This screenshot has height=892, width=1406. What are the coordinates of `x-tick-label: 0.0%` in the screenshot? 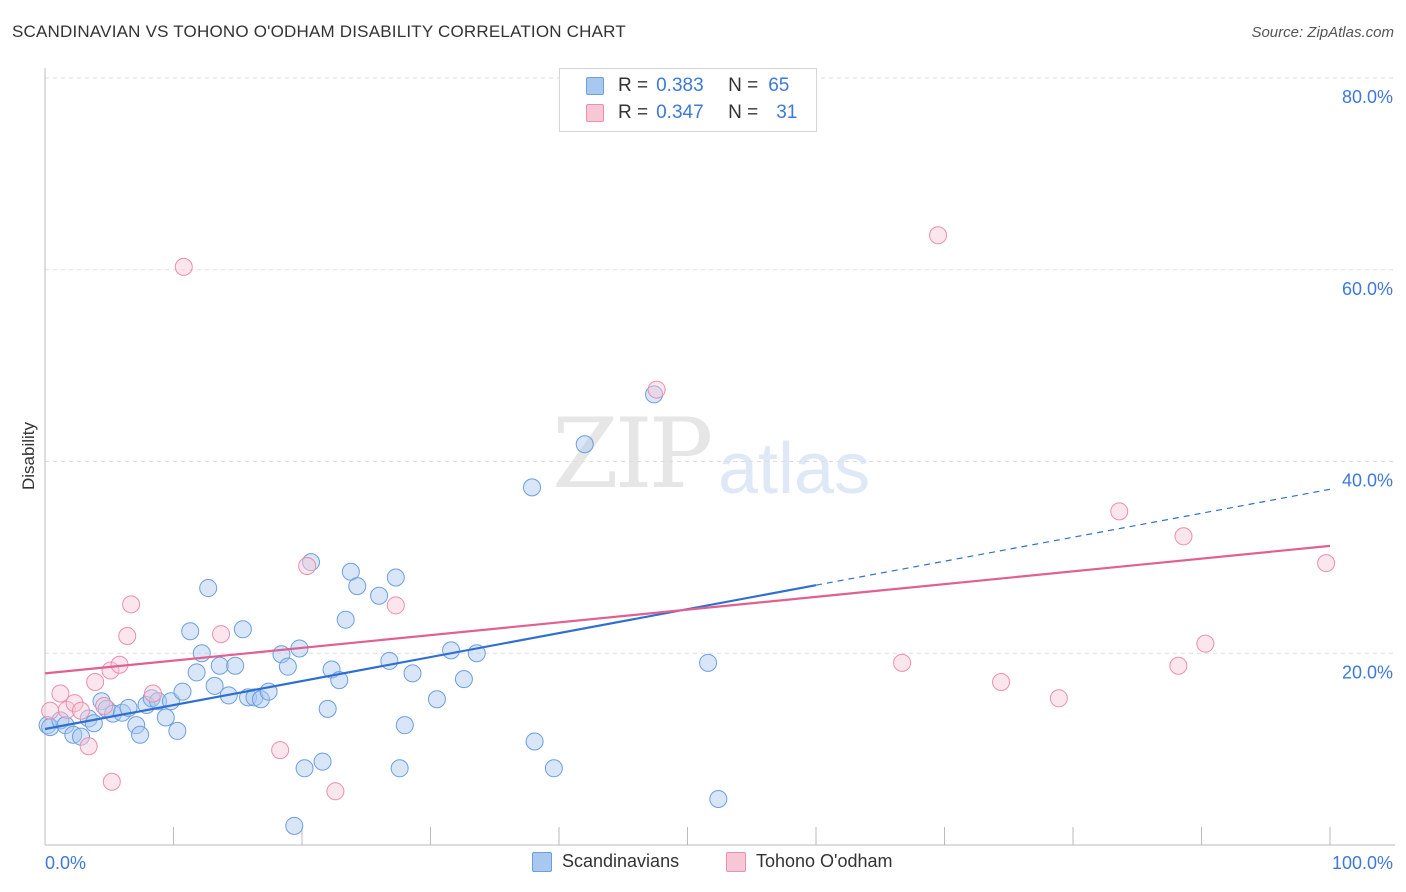 It's located at (65, 863).